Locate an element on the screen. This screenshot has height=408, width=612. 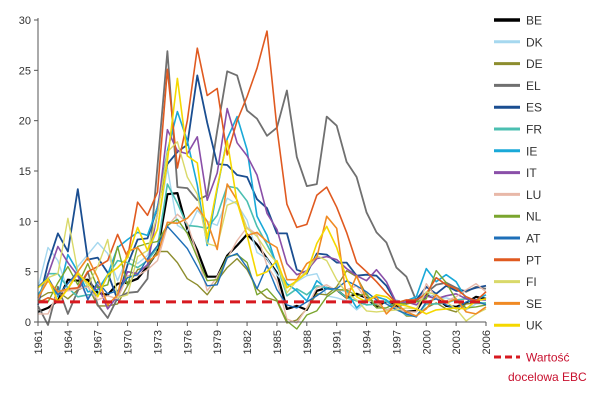
legend-label-pt: PT is located at coordinates (534, 260).